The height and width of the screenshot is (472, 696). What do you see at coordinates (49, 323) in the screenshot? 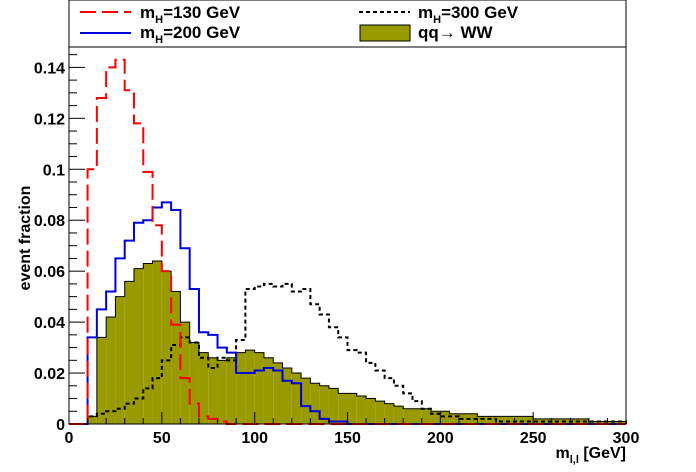
I see `y-tick-label: 0.04` at bounding box center [49, 323].